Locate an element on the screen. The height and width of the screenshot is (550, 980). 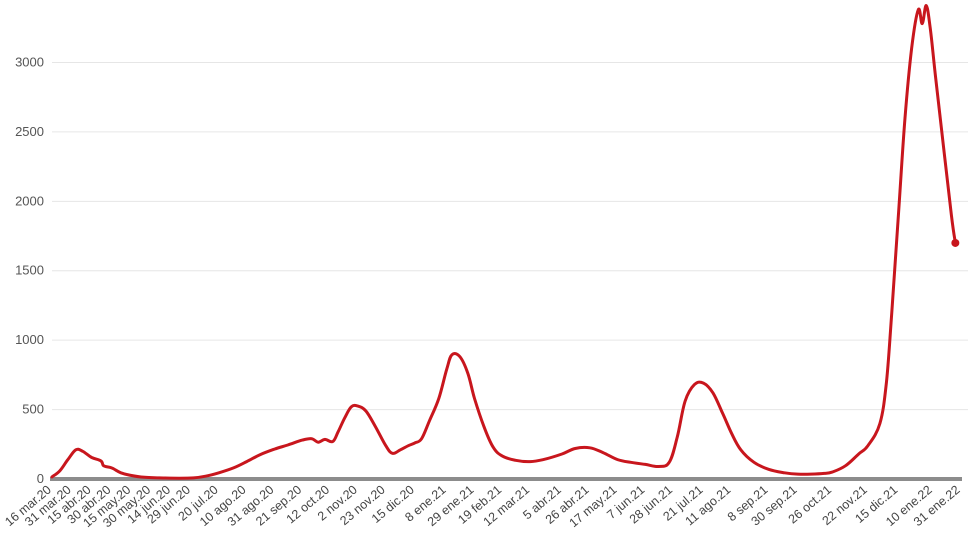
y-tick-label: 2500 is located at coordinates (29, 131).